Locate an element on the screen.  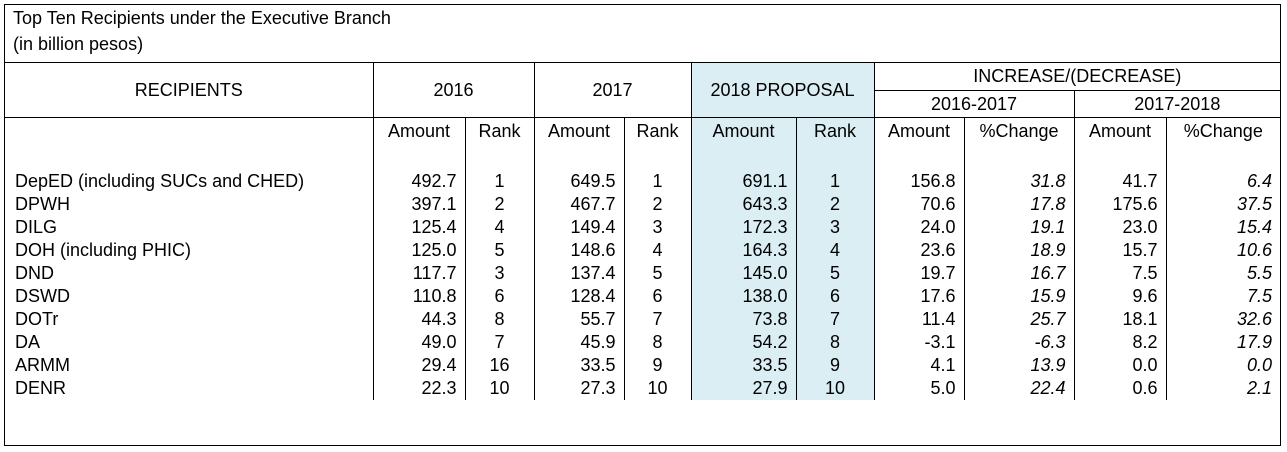
change-amount-2017-2018: 9.6 is located at coordinates (1120, 296).